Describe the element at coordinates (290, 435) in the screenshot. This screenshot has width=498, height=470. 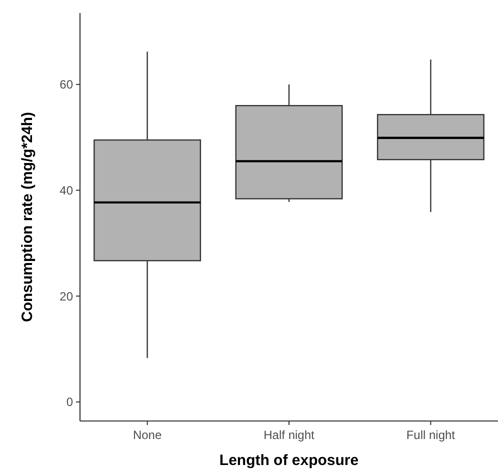
I see `x-tick-label: Half night` at that location.